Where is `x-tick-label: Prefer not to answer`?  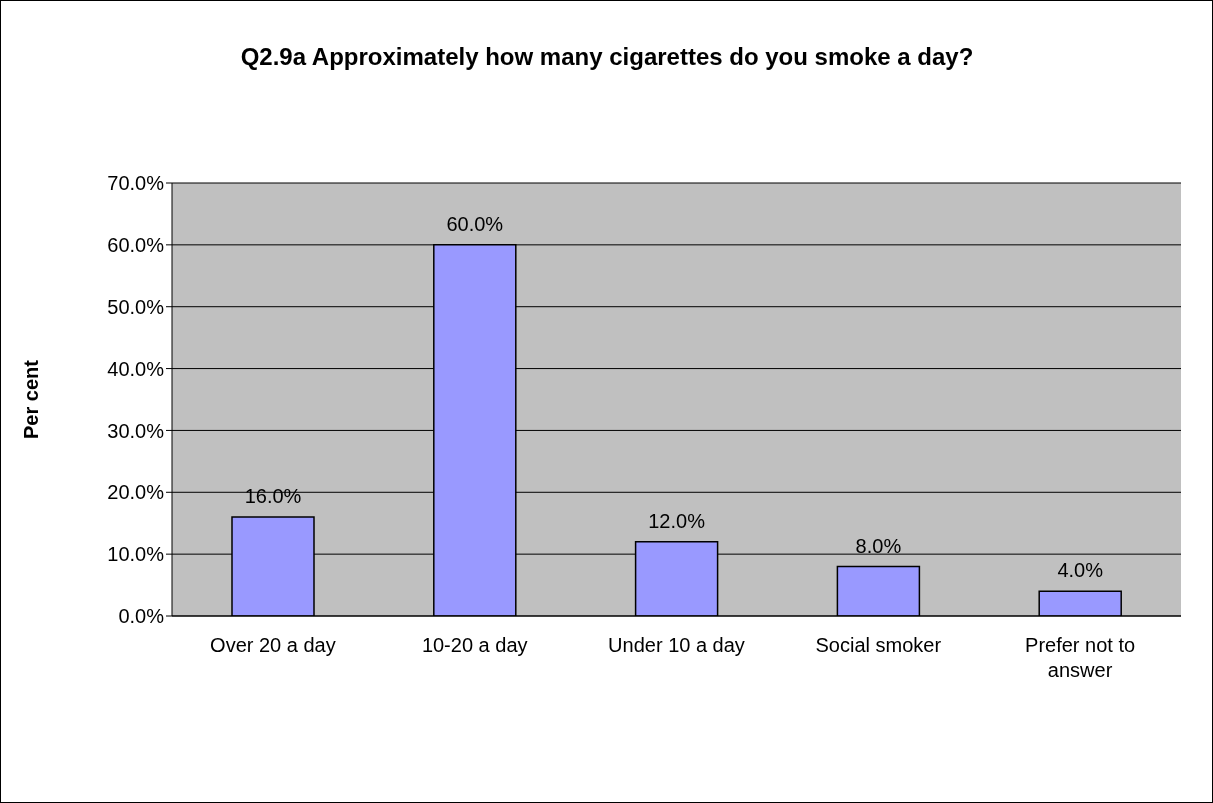 x-tick-label: Prefer not to answer is located at coordinates (1080, 657).